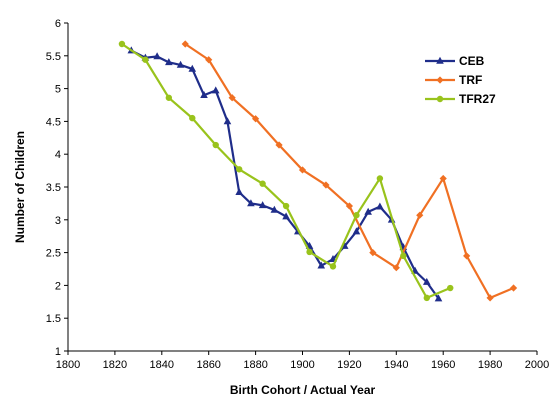 Image resolution: width=559 pixels, height=402 pixels. What do you see at coordinates (472, 61) in the screenshot?
I see `legend-label-ceb: CEB` at bounding box center [472, 61].